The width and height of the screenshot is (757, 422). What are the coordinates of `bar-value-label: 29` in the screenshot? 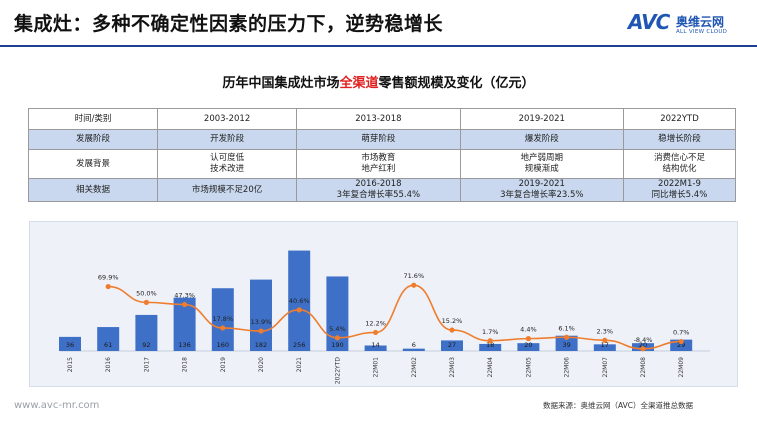 It's located at (681, 345).